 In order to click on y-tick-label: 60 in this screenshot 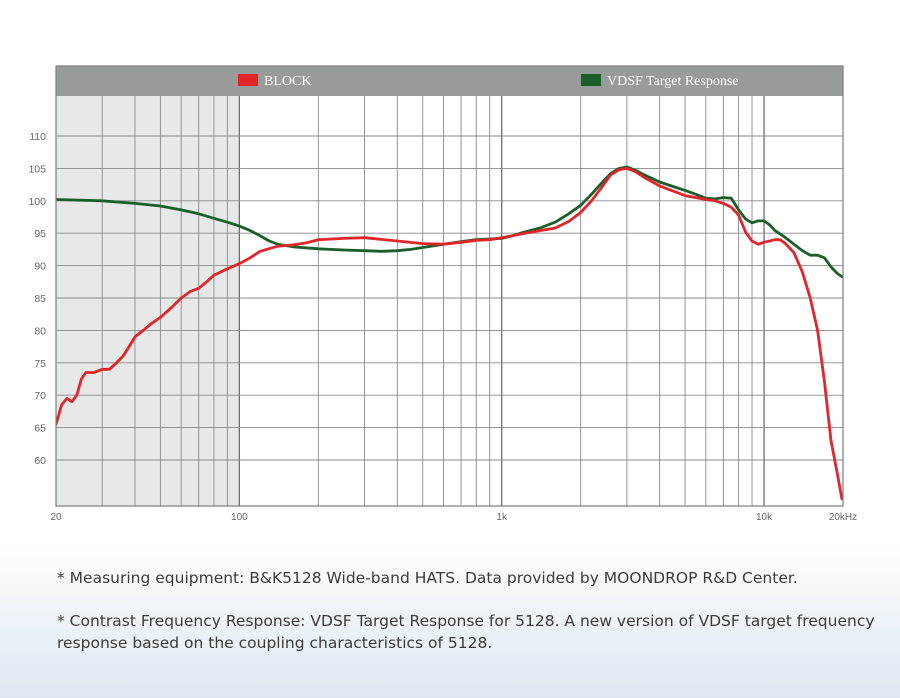, I will do `click(40, 461)`.